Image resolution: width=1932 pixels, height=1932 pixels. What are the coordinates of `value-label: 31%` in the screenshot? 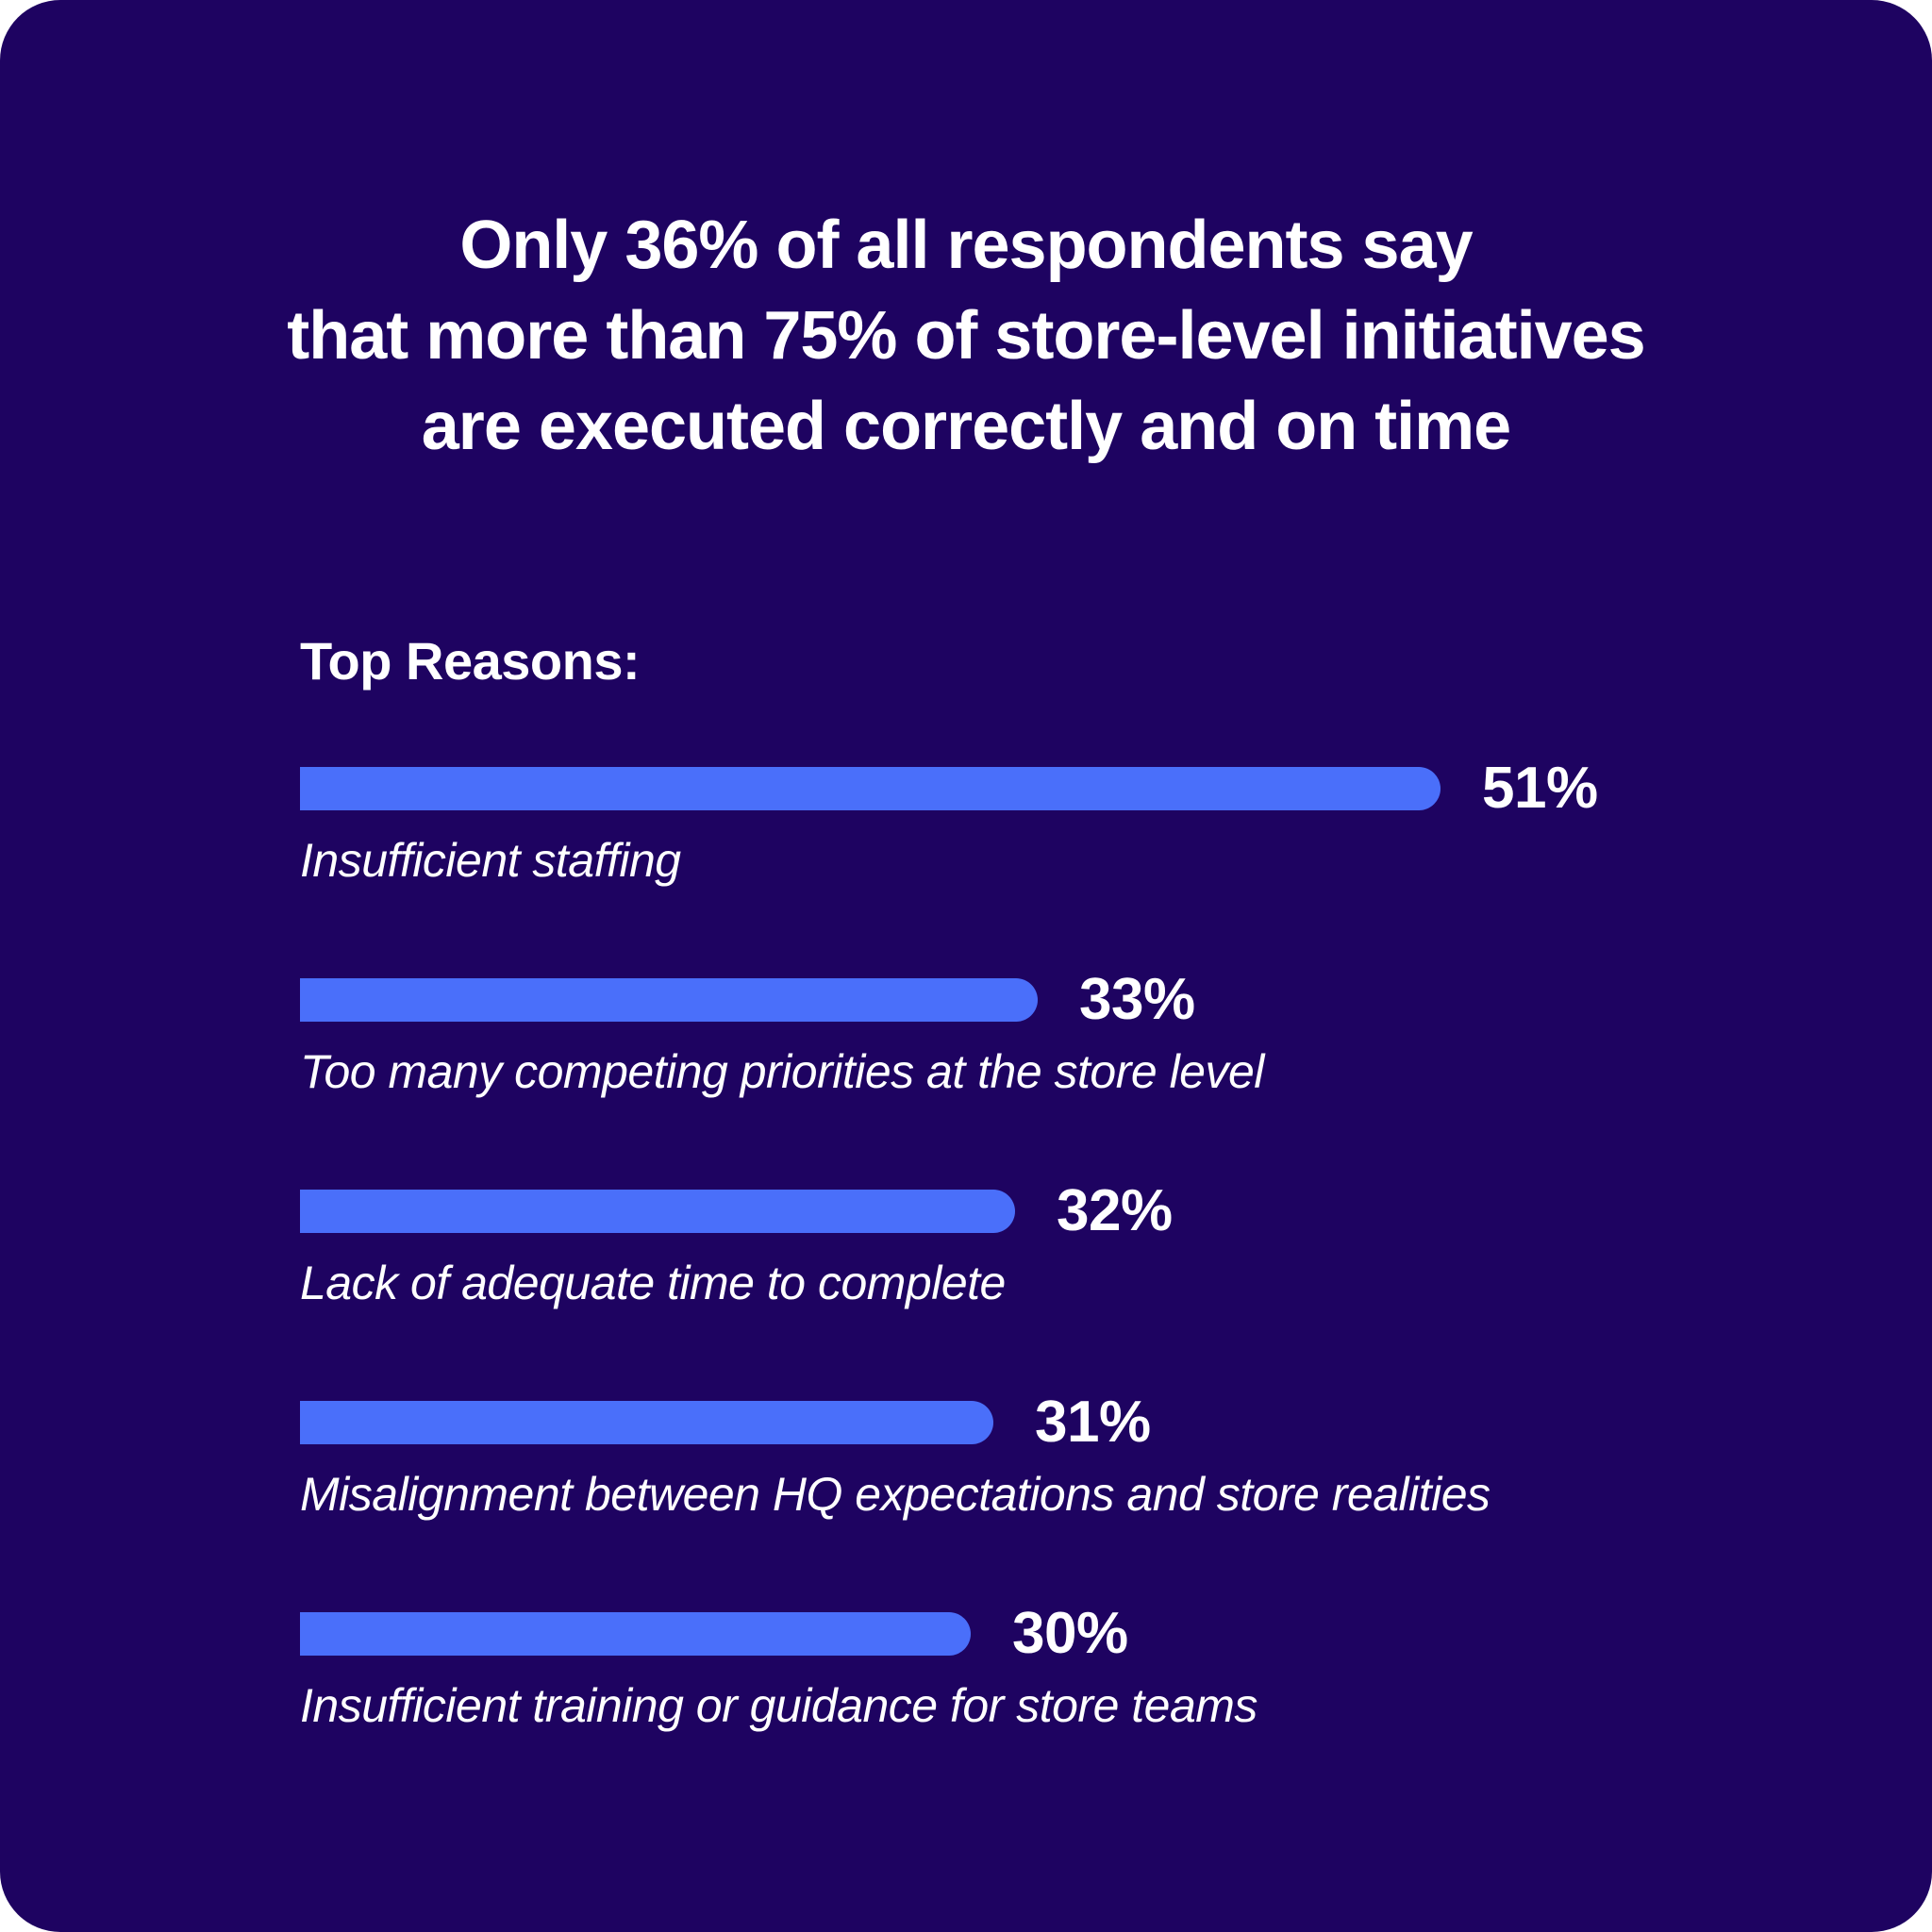 It's located at (1093, 1422).